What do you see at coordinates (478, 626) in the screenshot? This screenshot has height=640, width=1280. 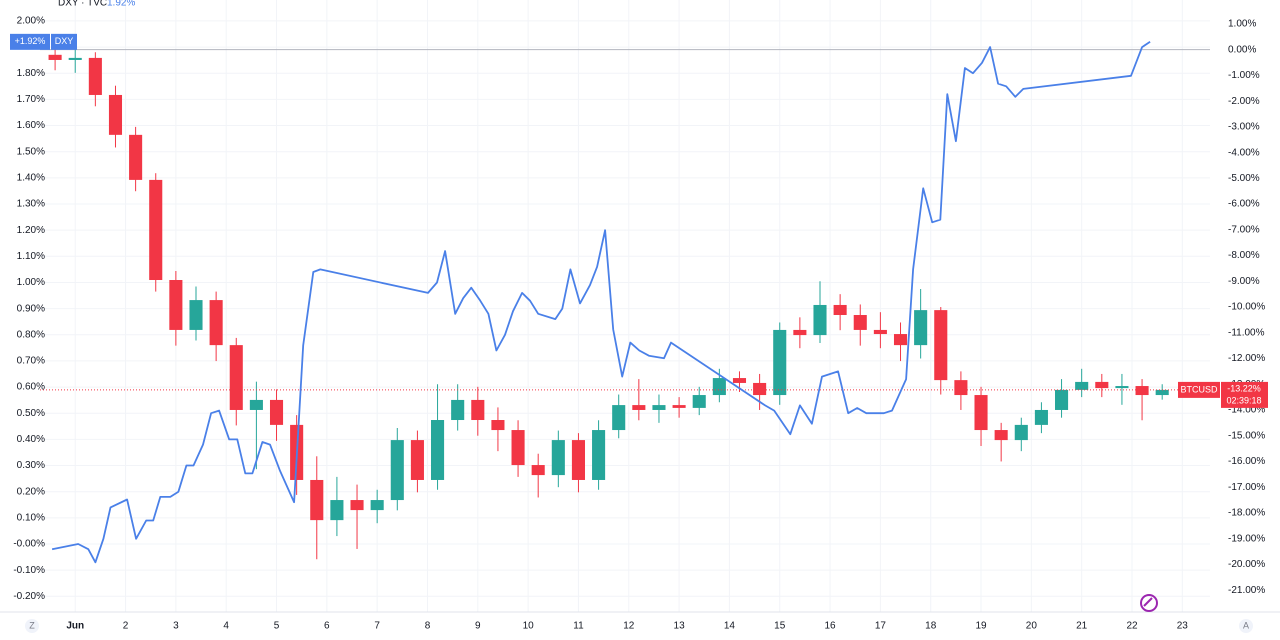 I see `x-tick-label: 9` at bounding box center [478, 626].